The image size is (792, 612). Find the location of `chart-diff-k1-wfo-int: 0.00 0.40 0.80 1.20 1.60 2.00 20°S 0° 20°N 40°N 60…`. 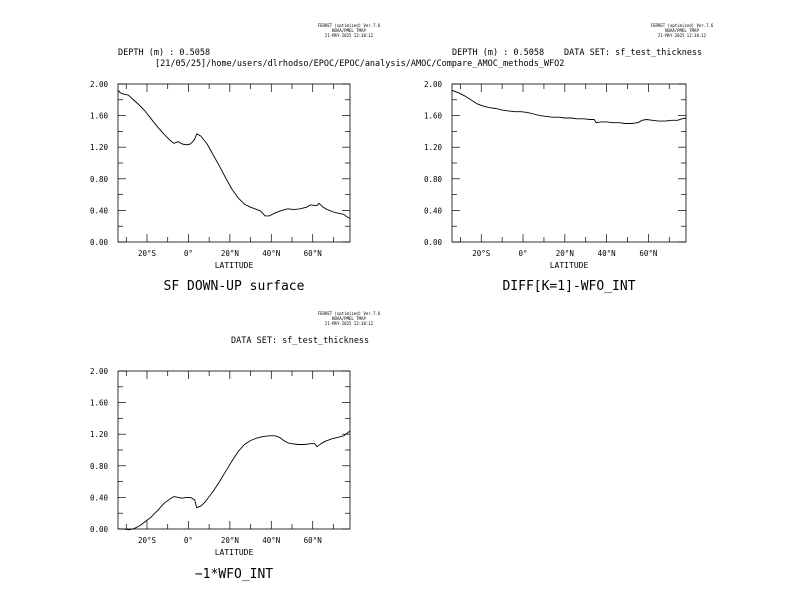

chart-diff-k1-wfo-int: 0.00 0.40 0.80 1.20 1.60 2.00 20°S 0° 20°N 40°N 60… is located at coordinates (555, 187).